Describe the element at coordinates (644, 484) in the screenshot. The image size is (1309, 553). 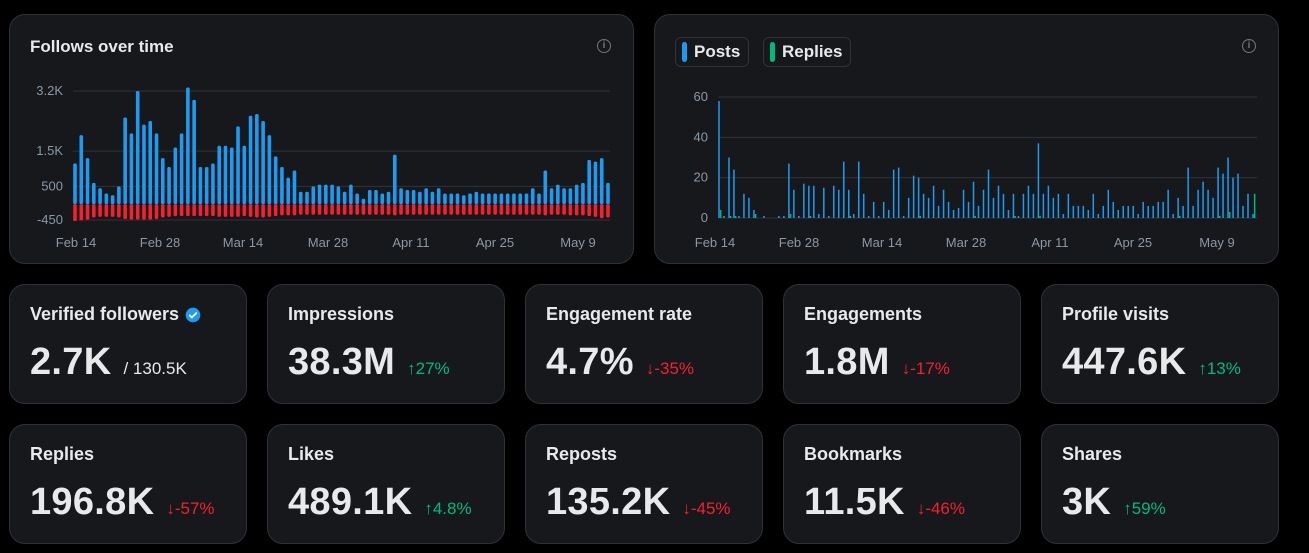
I see `metric-card: Reposts 135.2K ↓-45%` at that location.